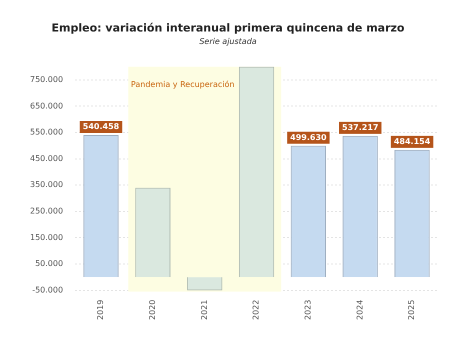  Describe the element at coordinates (204, 310) in the screenshot. I see `x-tick-label: 2021` at that location.